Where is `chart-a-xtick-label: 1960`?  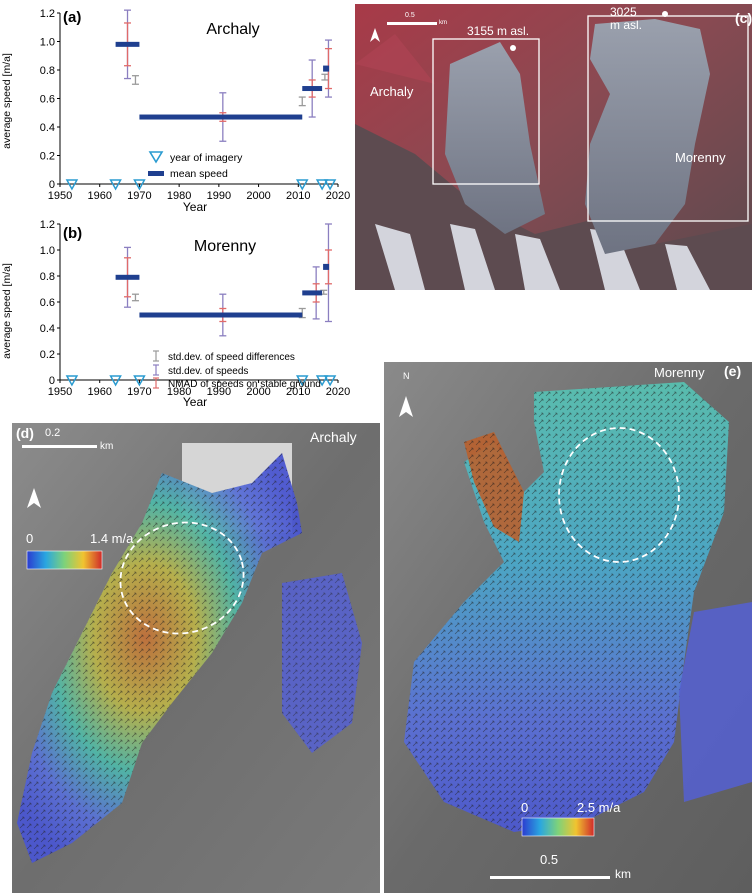
chart-a-xtick-label: 1960 is located at coordinates (99, 196).